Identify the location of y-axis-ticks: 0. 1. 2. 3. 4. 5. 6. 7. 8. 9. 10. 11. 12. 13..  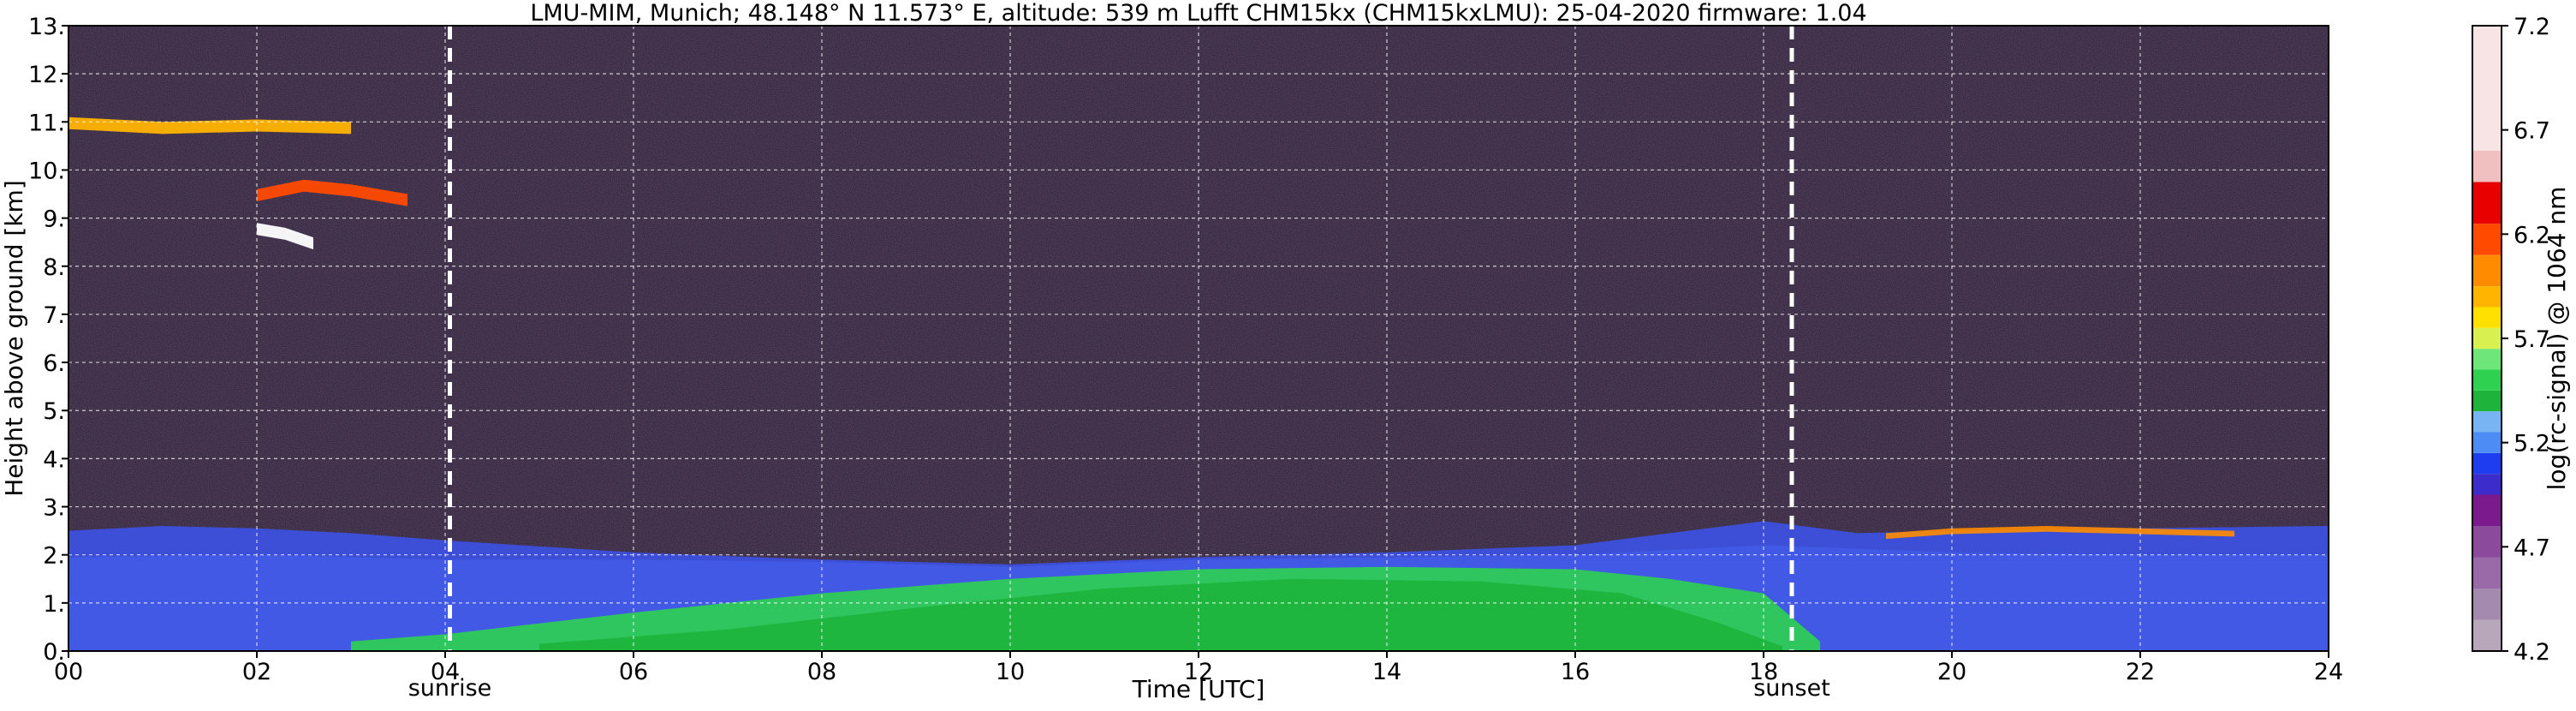
(48, 340).